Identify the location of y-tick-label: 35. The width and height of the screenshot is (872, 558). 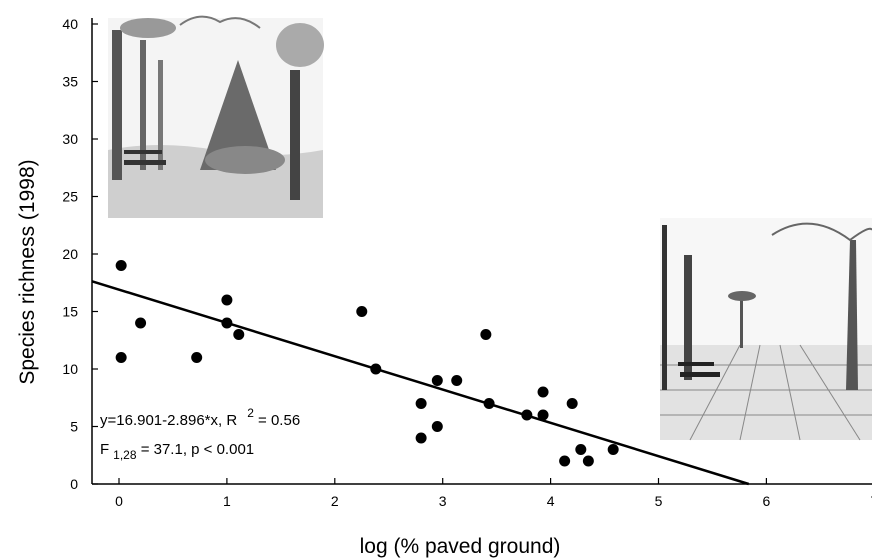
(70, 82).